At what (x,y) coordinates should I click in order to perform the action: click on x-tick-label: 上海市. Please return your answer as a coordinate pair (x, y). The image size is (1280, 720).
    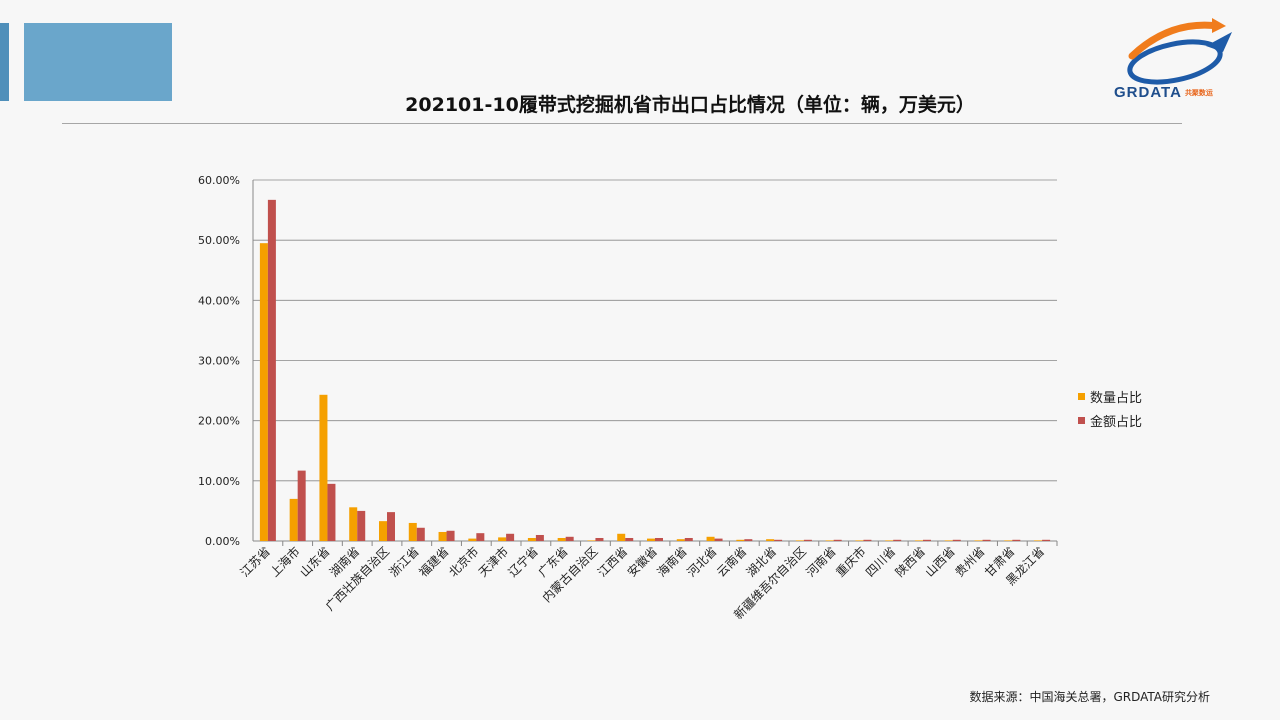
    Looking at the image, I should click on (285, 562).